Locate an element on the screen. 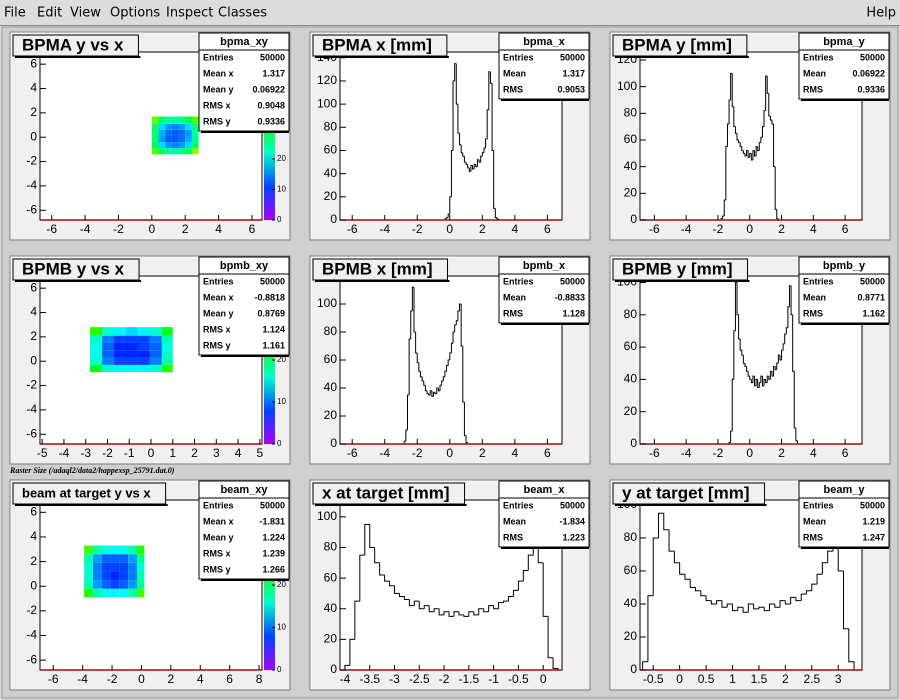  menu-item: File is located at coordinates (15, 13).